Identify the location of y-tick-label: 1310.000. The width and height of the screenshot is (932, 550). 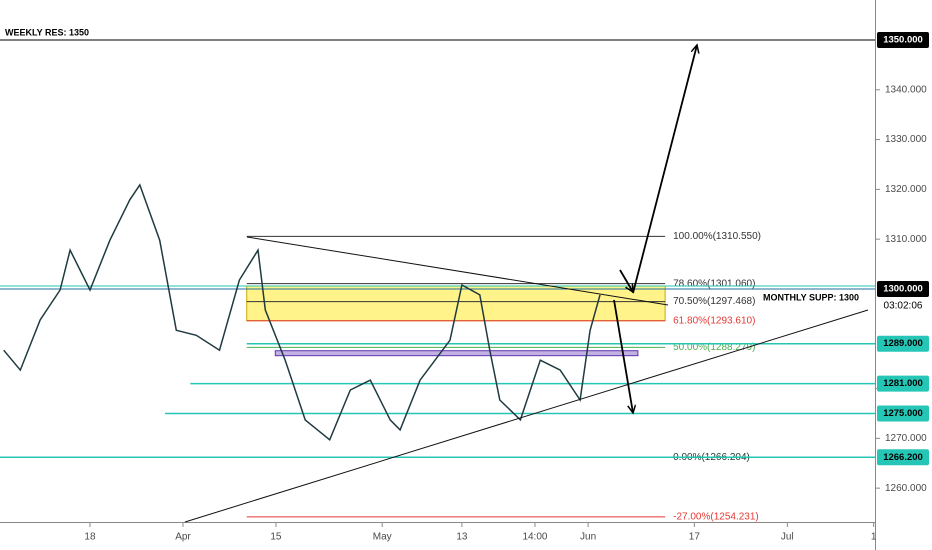
(906, 239).